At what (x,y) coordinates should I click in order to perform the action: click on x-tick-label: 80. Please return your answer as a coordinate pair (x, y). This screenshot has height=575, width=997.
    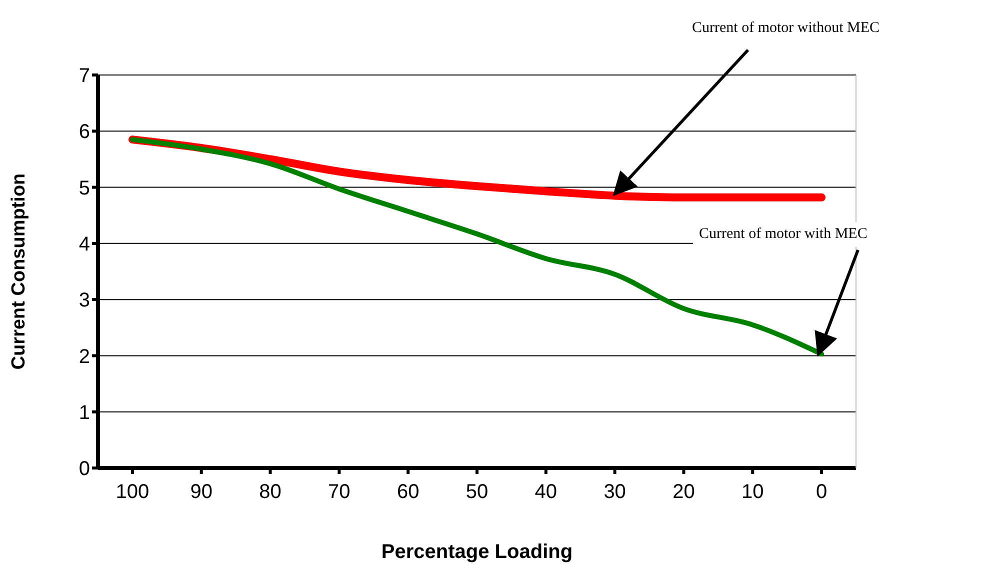
    Looking at the image, I should click on (270, 492).